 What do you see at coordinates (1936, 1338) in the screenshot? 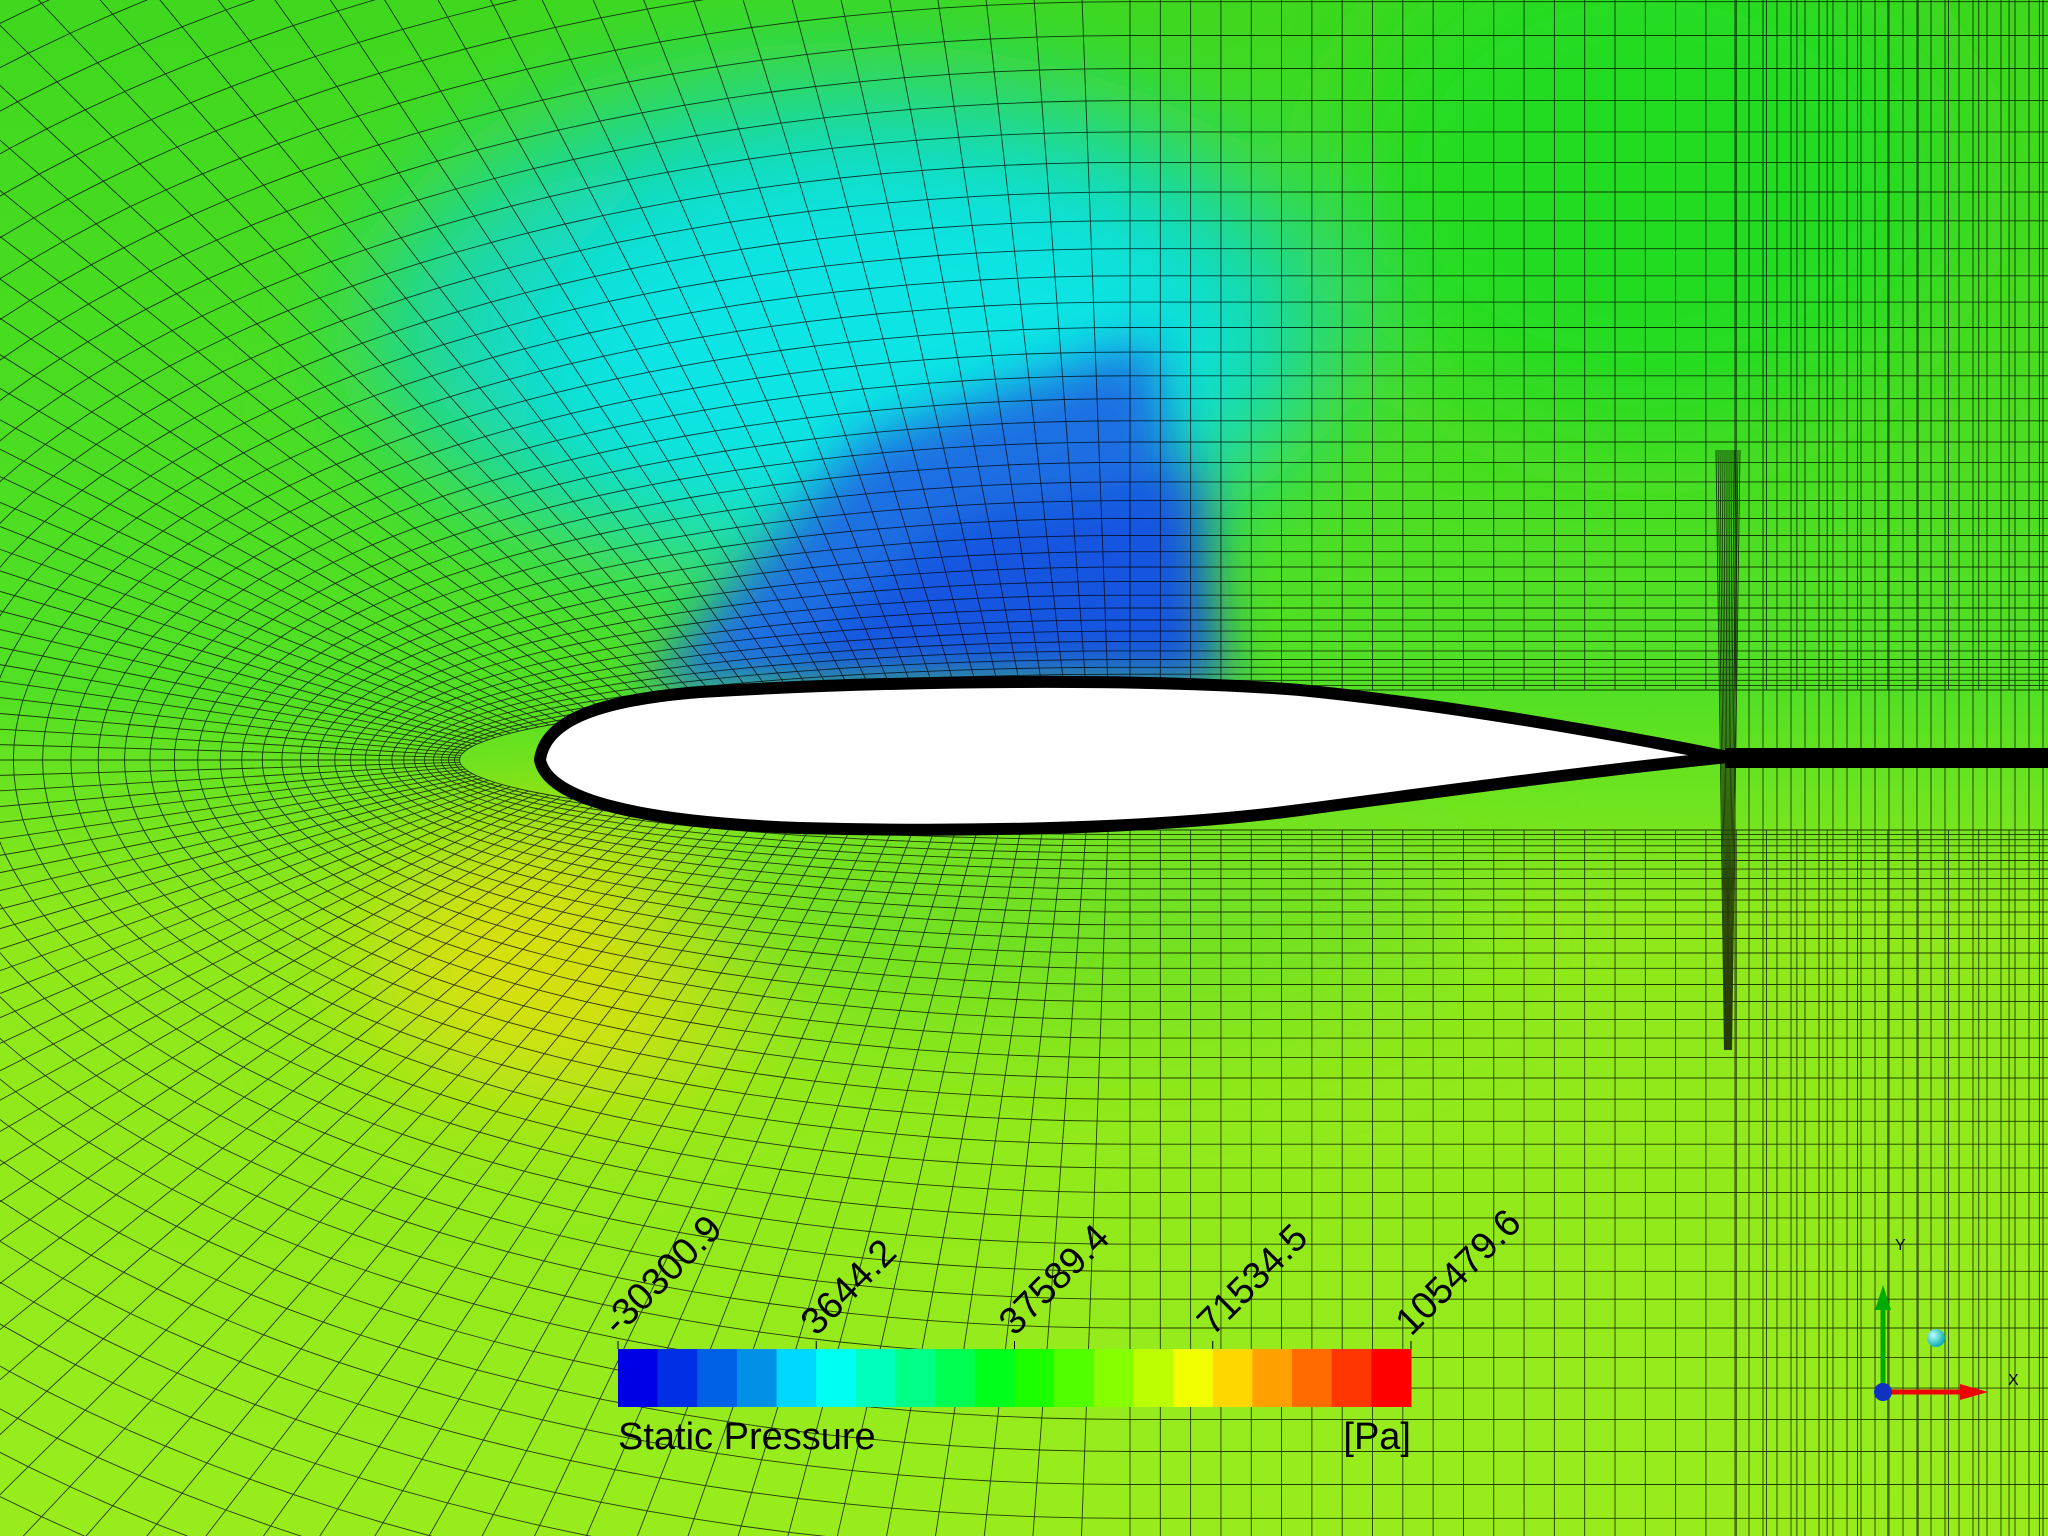
I see `view-sphere` at bounding box center [1936, 1338].